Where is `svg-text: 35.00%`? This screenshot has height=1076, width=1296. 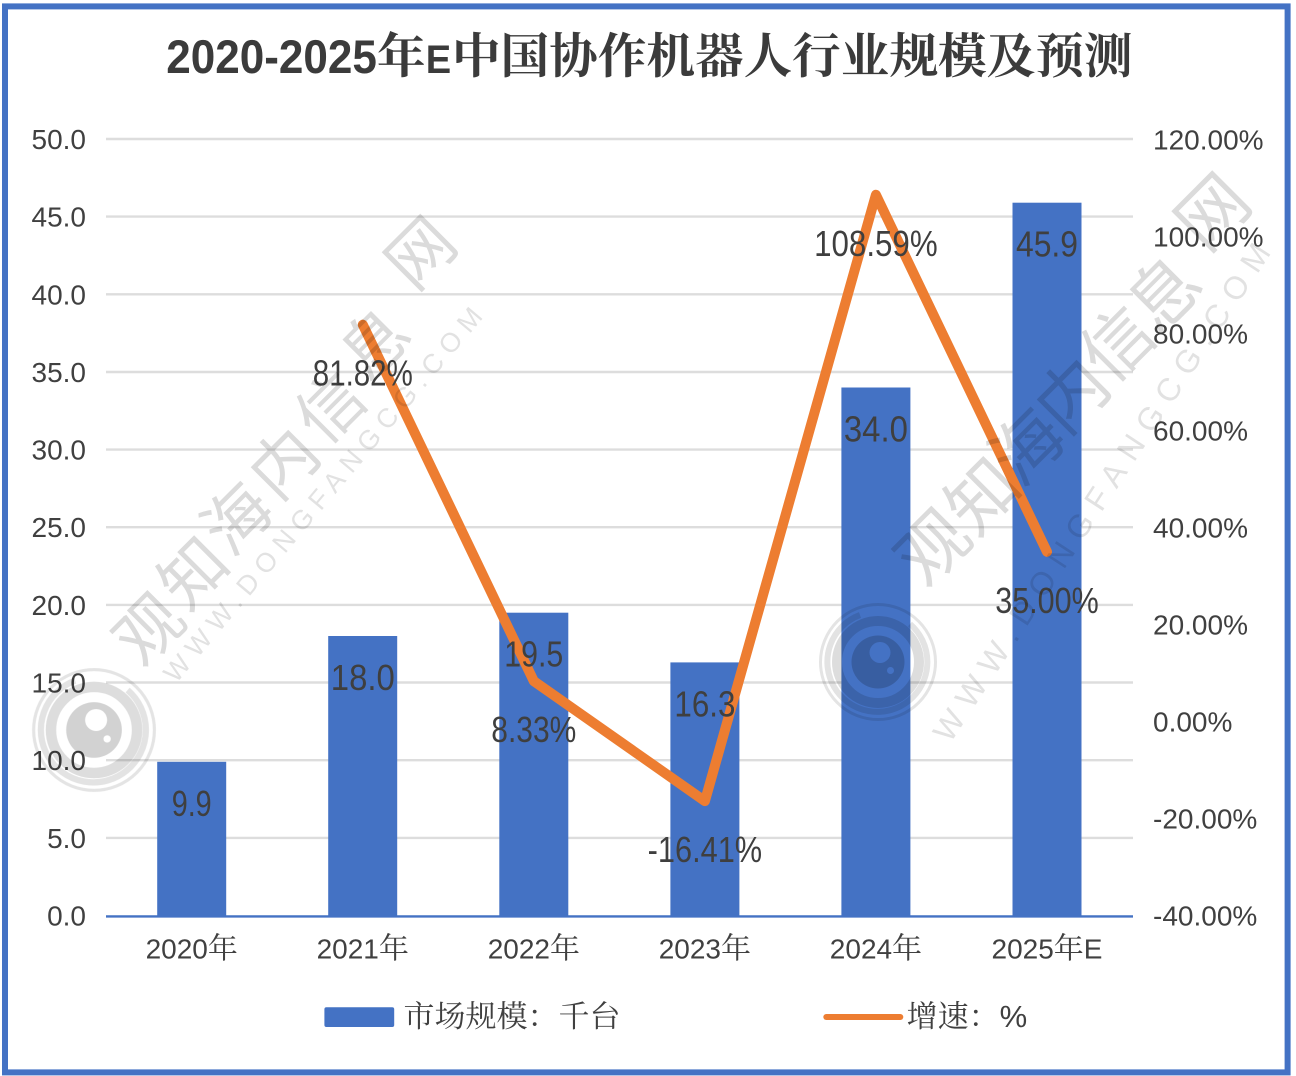 svg-text: 35.00% is located at coordinates (1047, 600).